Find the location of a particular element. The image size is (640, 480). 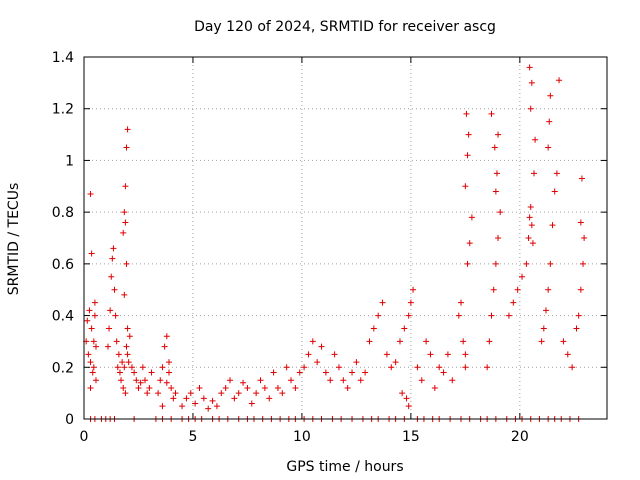

x-tick-label: 20 is located at coordinates (520, 437).